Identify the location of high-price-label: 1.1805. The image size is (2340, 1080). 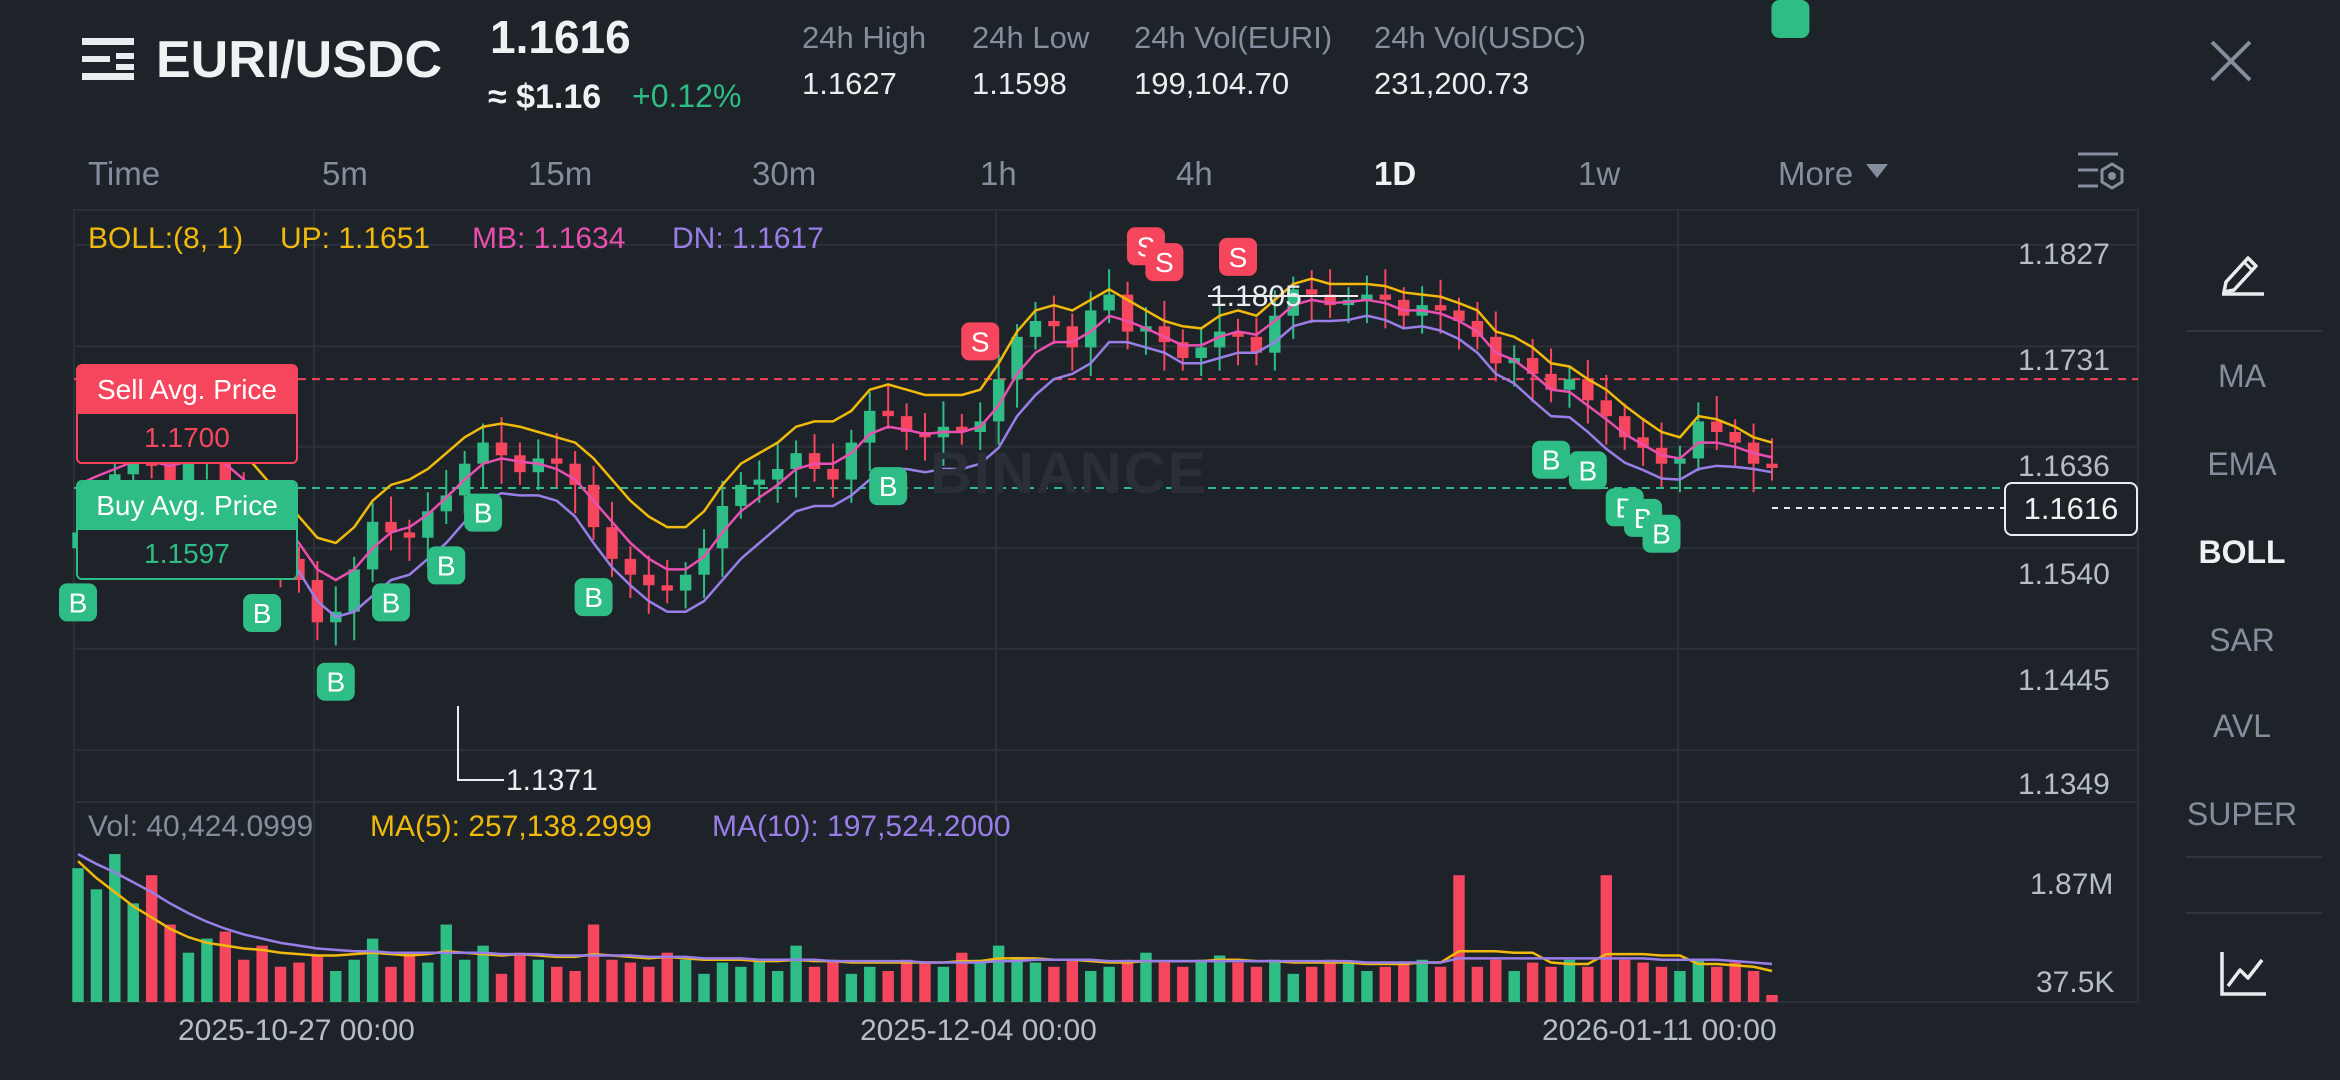
(1256, 296).